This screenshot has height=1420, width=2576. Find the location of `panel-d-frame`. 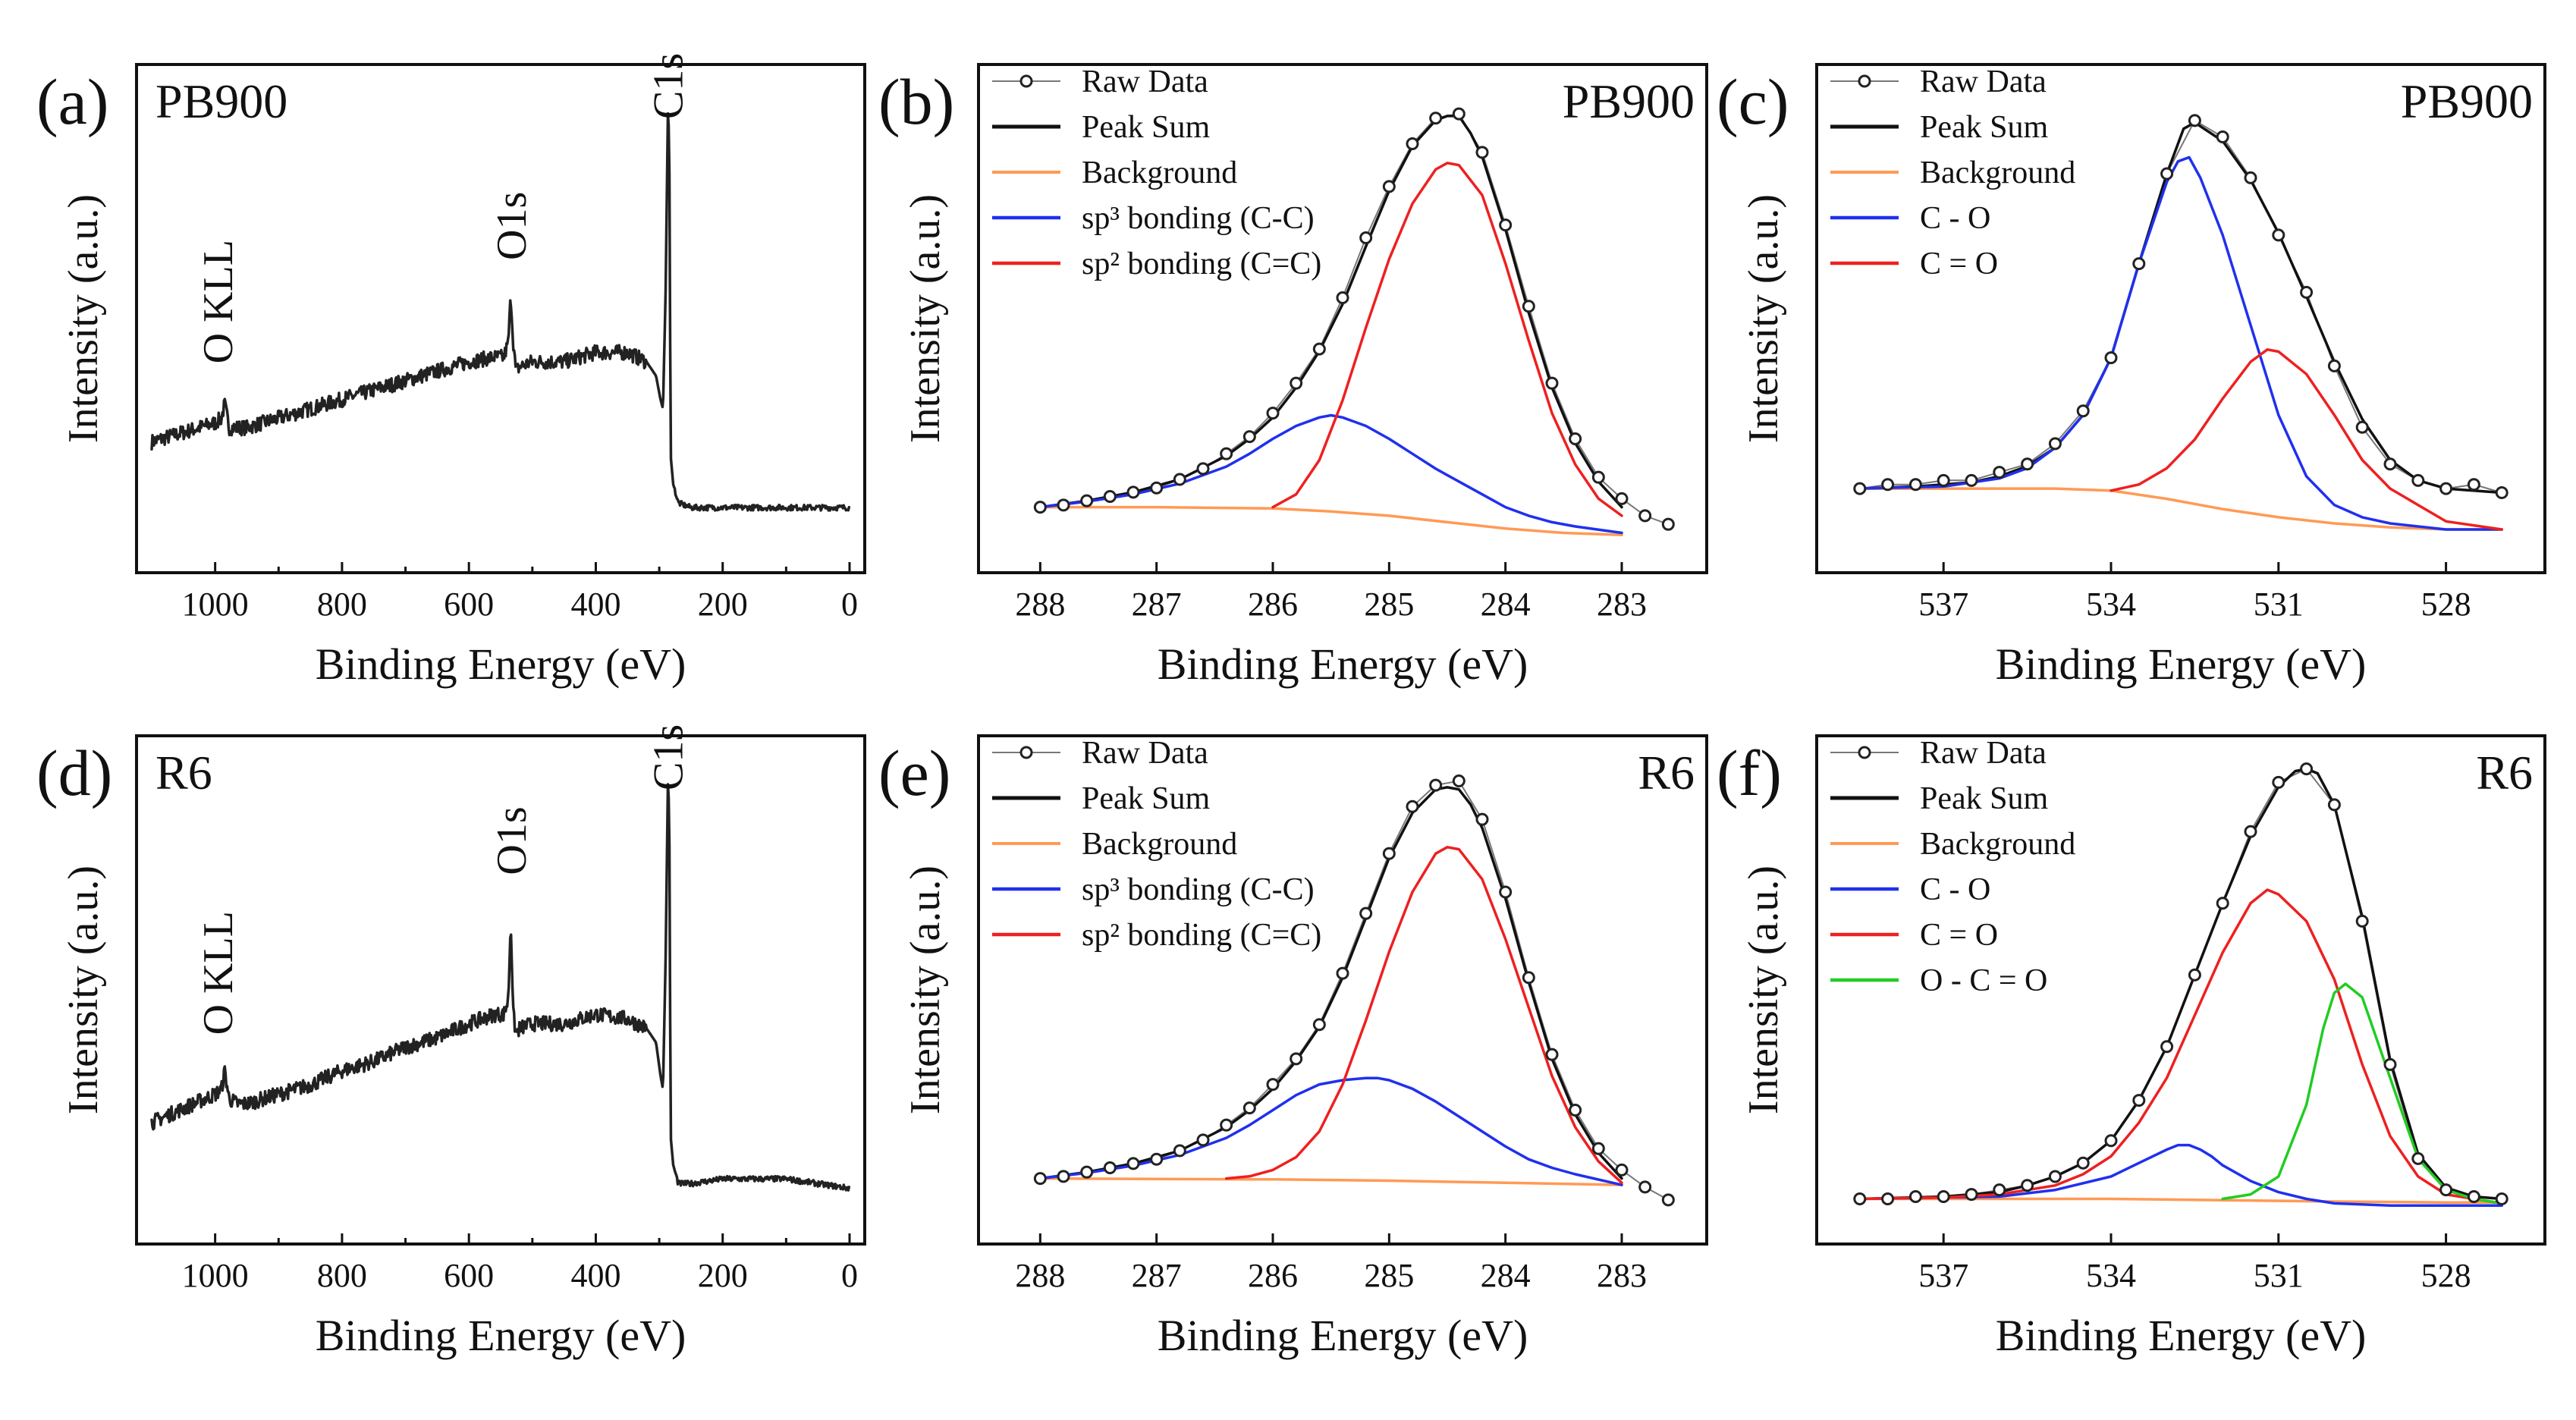

panel-d-frame is located at coordinates (500, 990).